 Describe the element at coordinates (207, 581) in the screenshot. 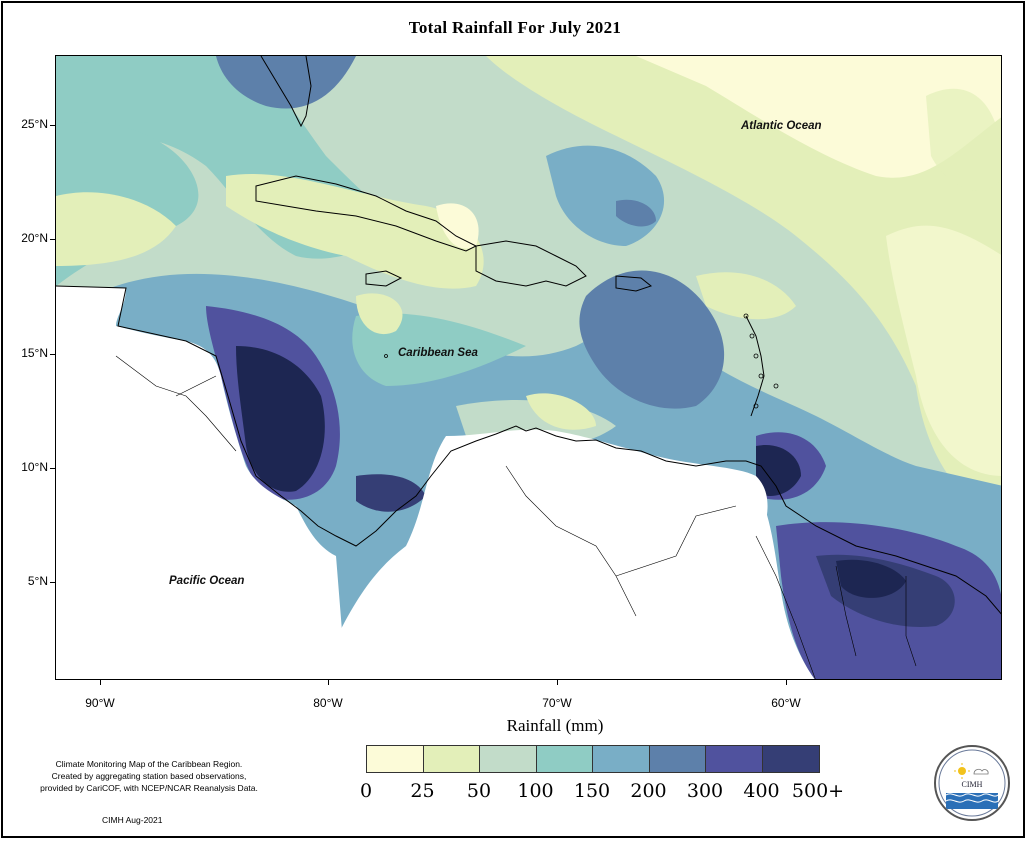

I see `pacific-ocean-label: Pacific Ocean` at that location.